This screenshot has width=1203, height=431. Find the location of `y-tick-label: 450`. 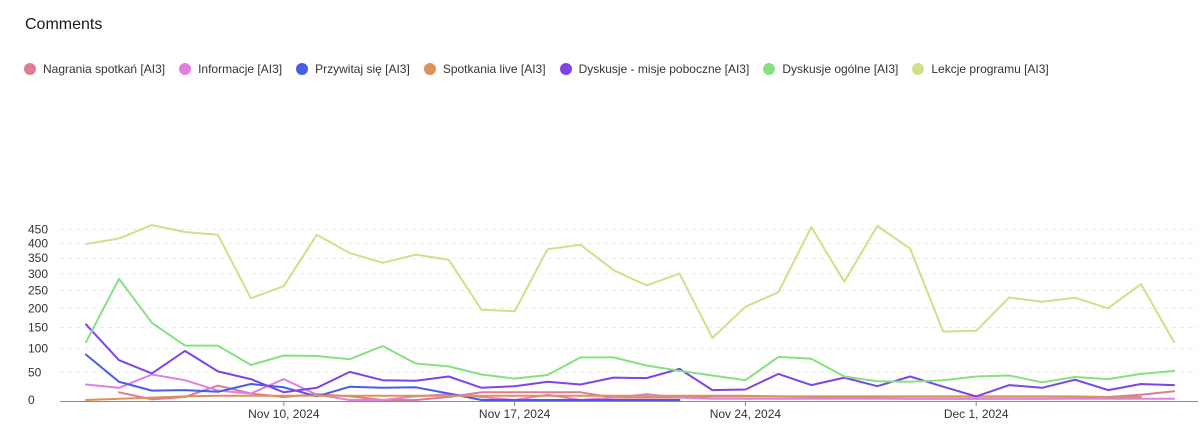

y-tick-label: 450 is located at coordinates (38, 229).